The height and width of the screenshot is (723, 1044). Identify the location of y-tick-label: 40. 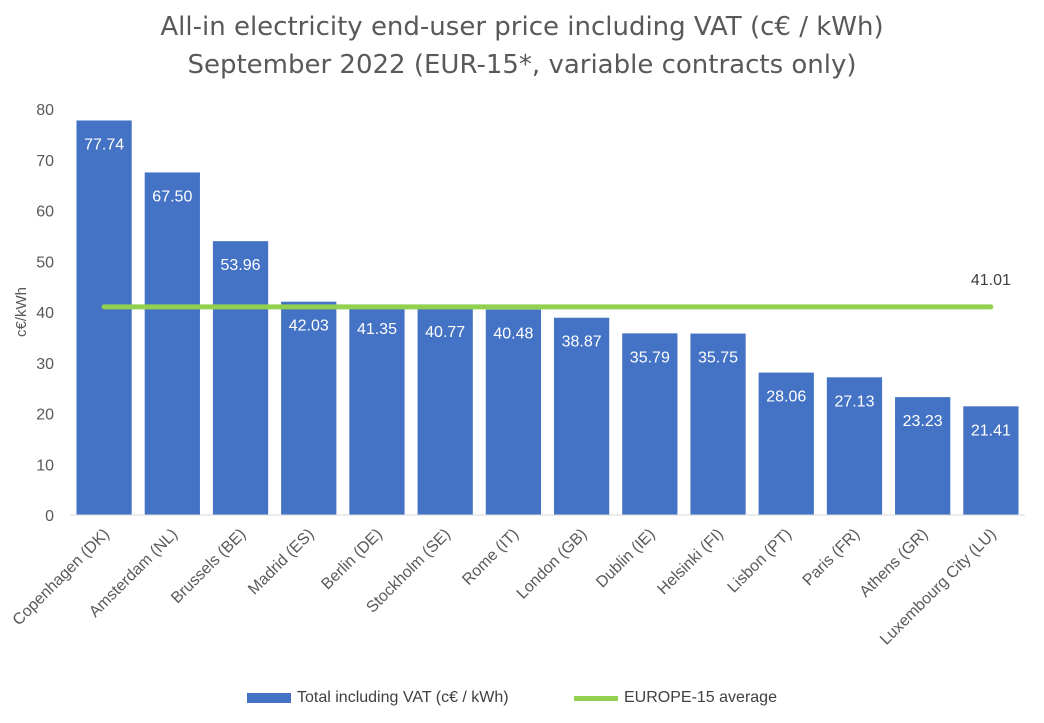
(45, 313).